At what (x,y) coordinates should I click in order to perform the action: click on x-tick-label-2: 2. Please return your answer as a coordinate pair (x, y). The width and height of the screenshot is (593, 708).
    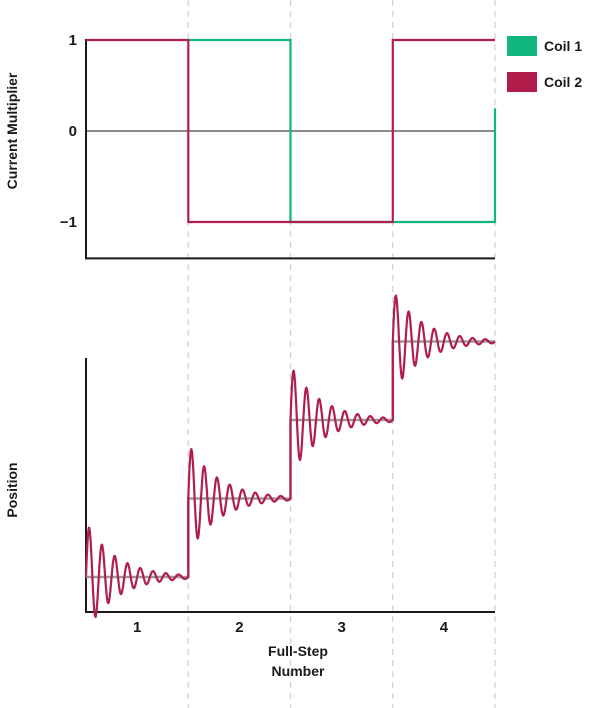
    Looking at the image, I should click on (239, 627).